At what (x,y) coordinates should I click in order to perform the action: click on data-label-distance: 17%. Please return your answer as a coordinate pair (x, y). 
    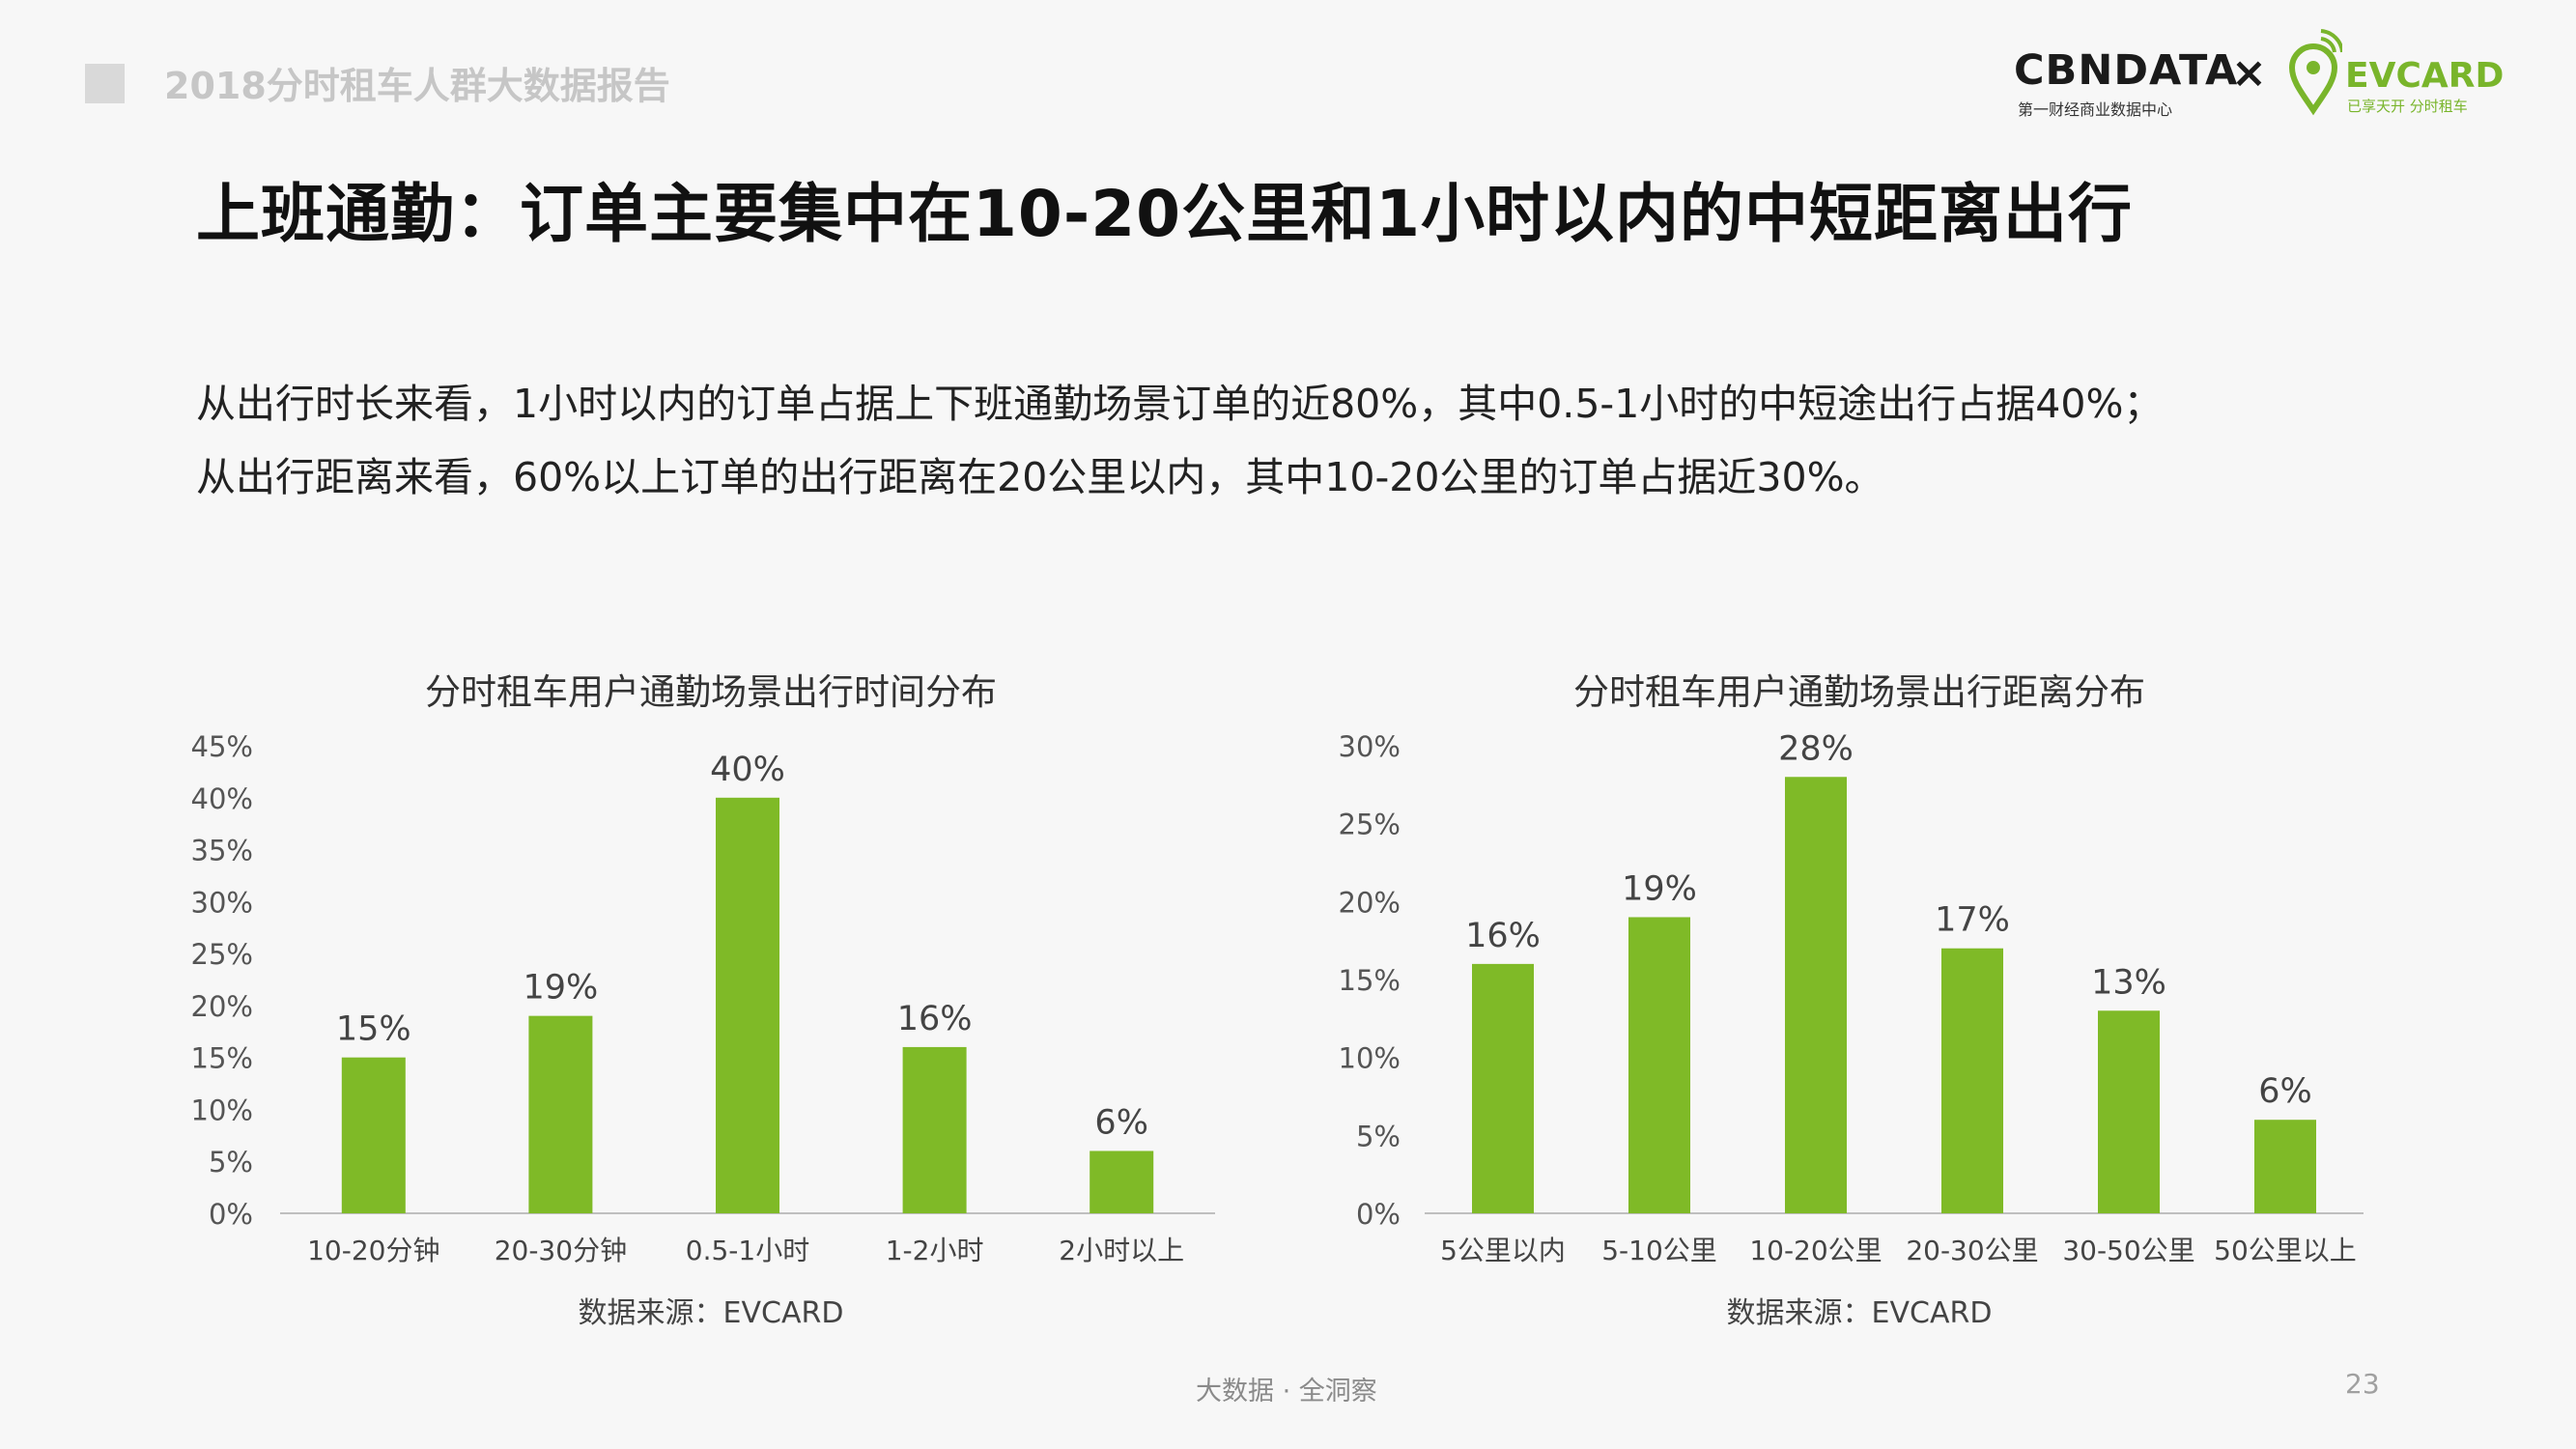
    Looking at the image, I should click on (1972, 920).